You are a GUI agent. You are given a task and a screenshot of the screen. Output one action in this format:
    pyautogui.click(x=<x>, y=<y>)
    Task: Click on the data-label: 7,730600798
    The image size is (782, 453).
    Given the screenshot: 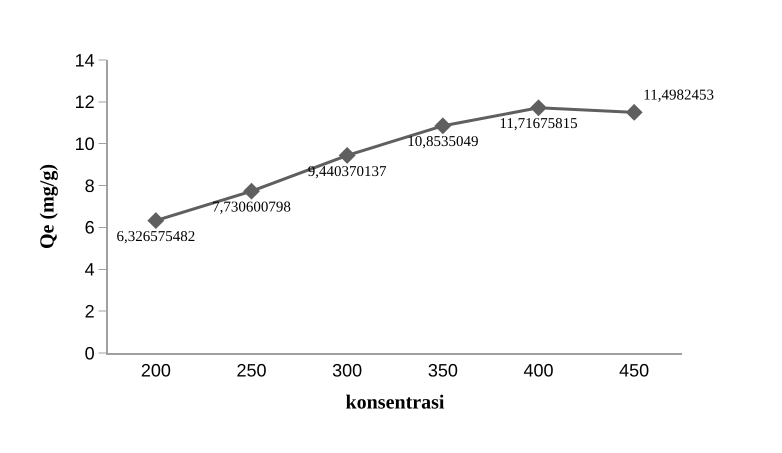 What is the action you would take?
    pyautogui.click(x=251, y=208)
    